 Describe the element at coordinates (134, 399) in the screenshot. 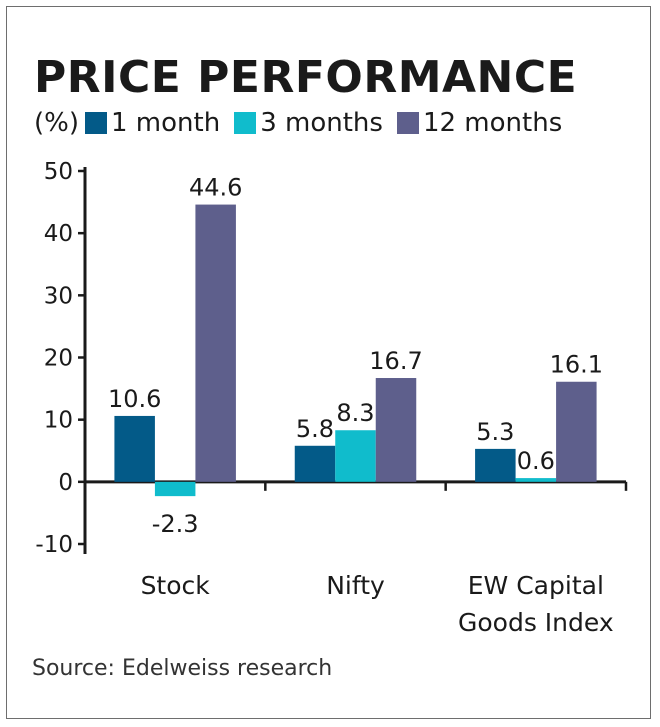

I see `data-label: 10.6` at that location.